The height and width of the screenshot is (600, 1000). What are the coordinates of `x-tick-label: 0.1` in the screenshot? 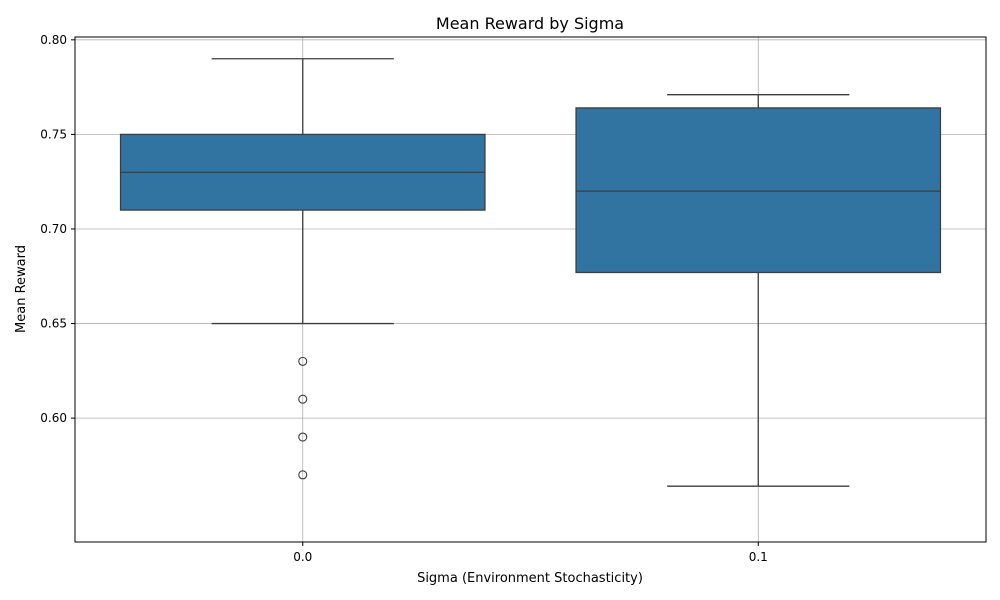 It's located at (758, 557).